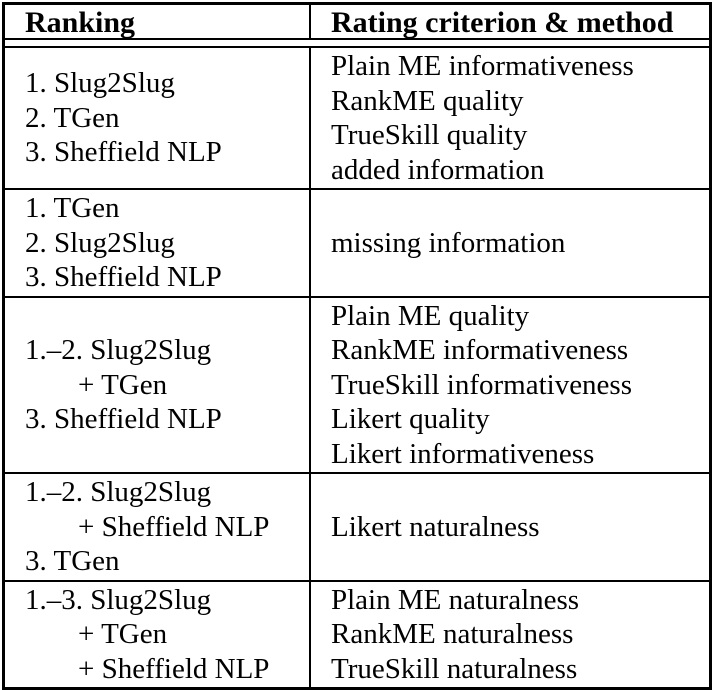 This screenshot has width=714, height=690. What do you see at coordinates (455, 599) in the screenshot?
I see `criterion-line: Plain ME naturalness` at bounding box center [455, 599].